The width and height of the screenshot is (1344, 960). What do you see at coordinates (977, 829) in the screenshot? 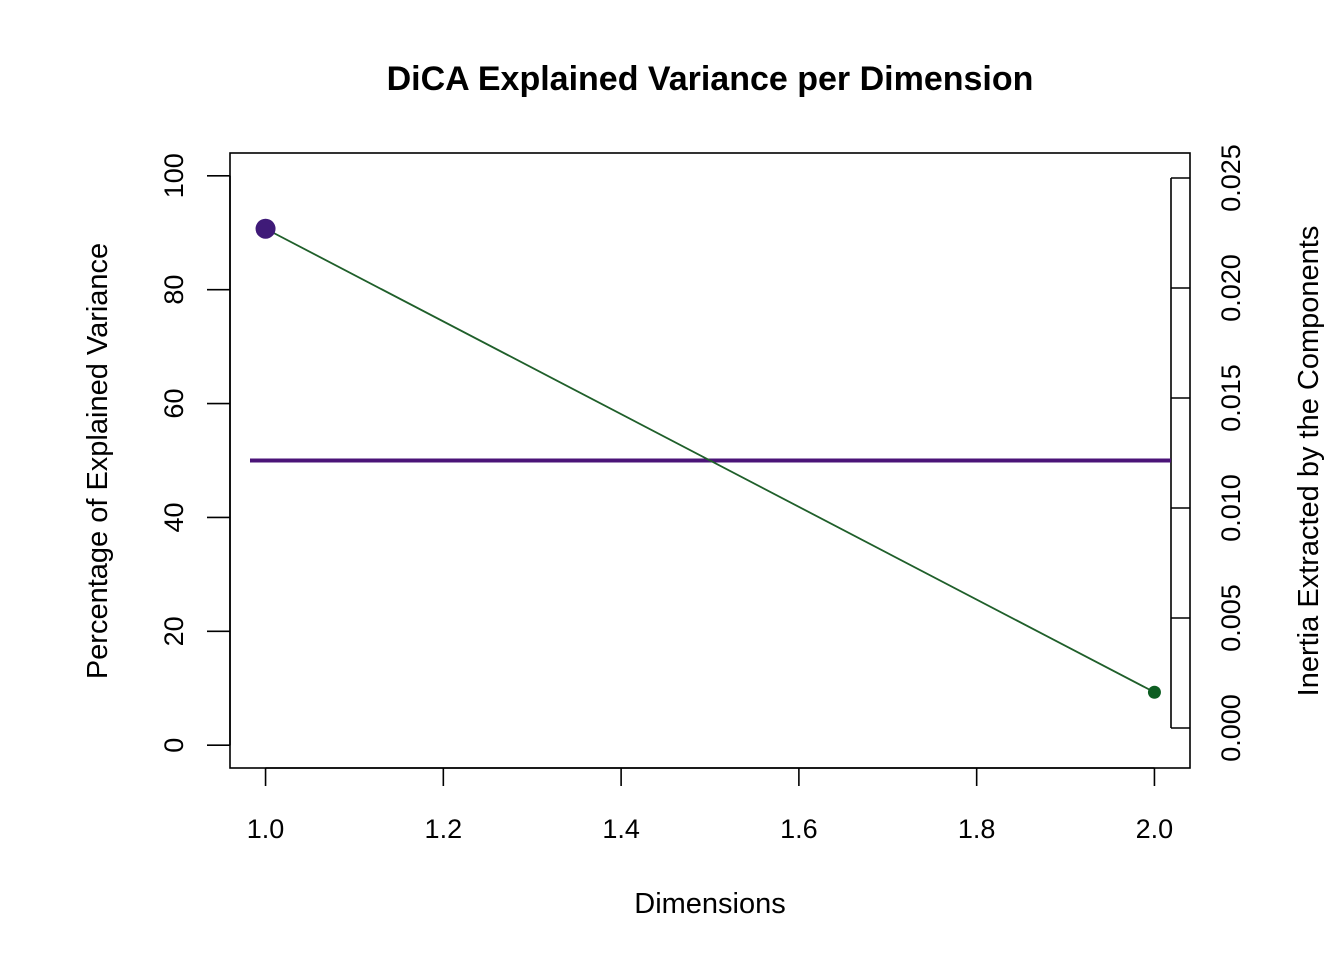
I see `x-tick-label: 1.8` at bounding box center [977, 829].